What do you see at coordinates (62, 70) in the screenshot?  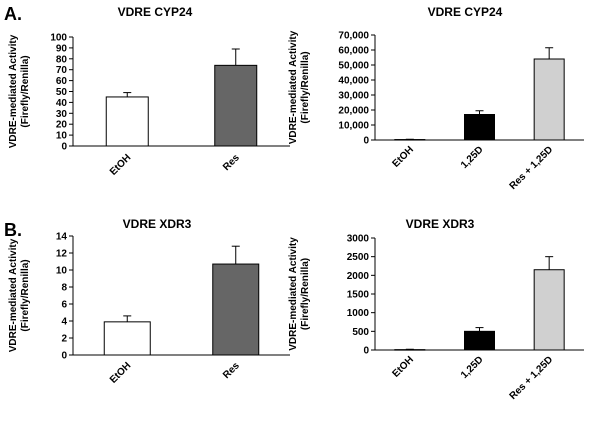 I see `y-tick-label: 70` at bounding box center [62, 70].